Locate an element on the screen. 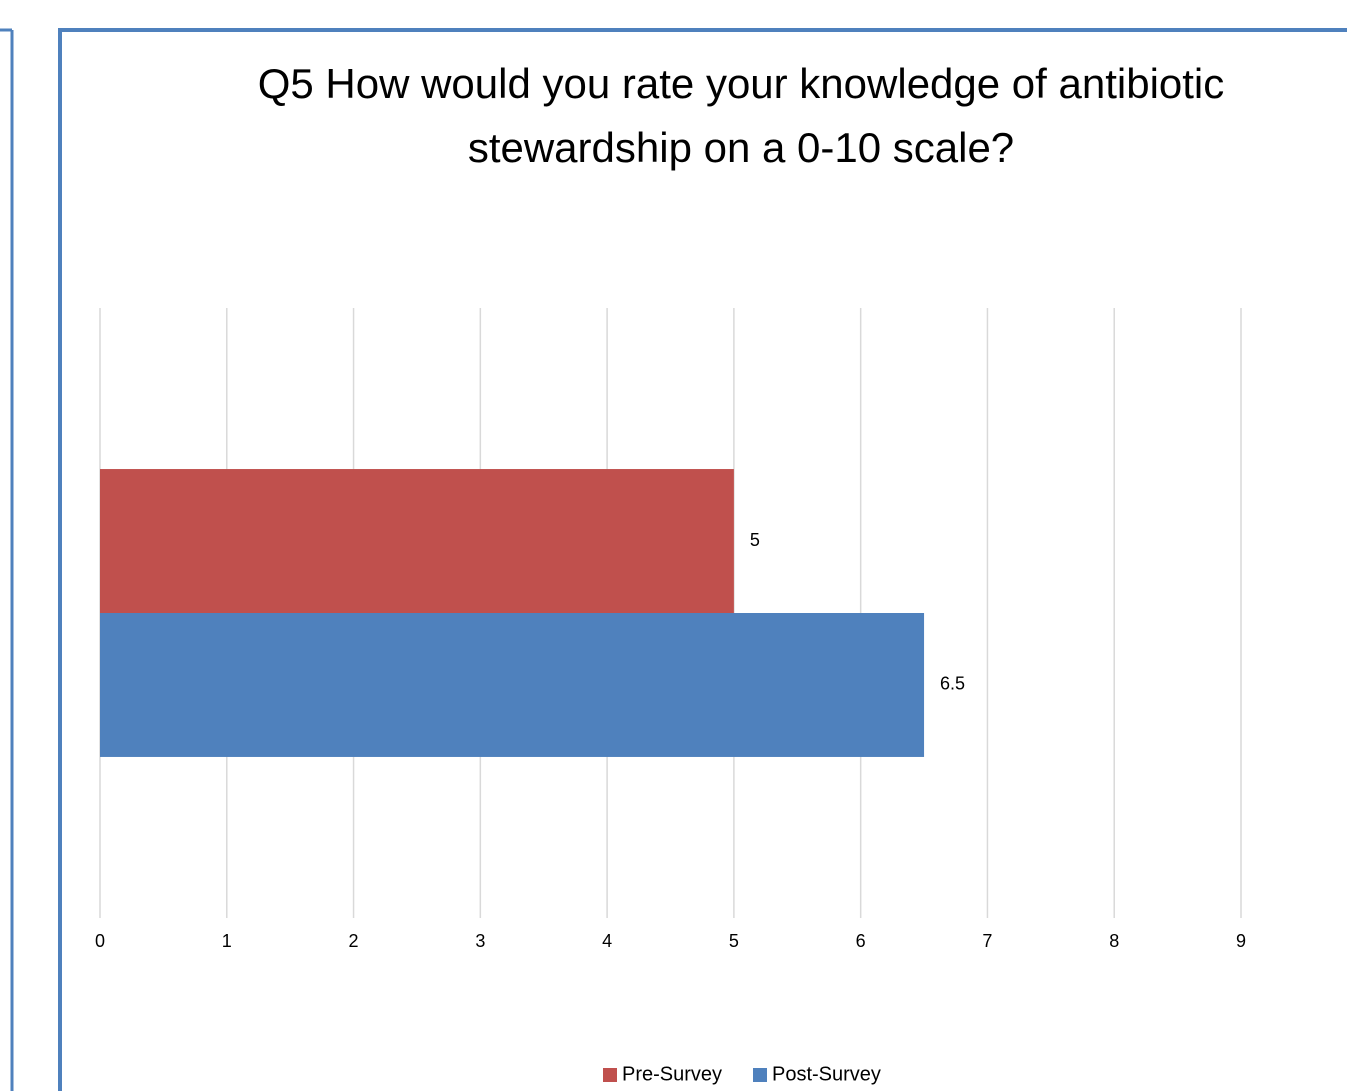 This screenshot has height=1091, width=1347. x-tick-label: 6 is located at coordinates (861, 941).